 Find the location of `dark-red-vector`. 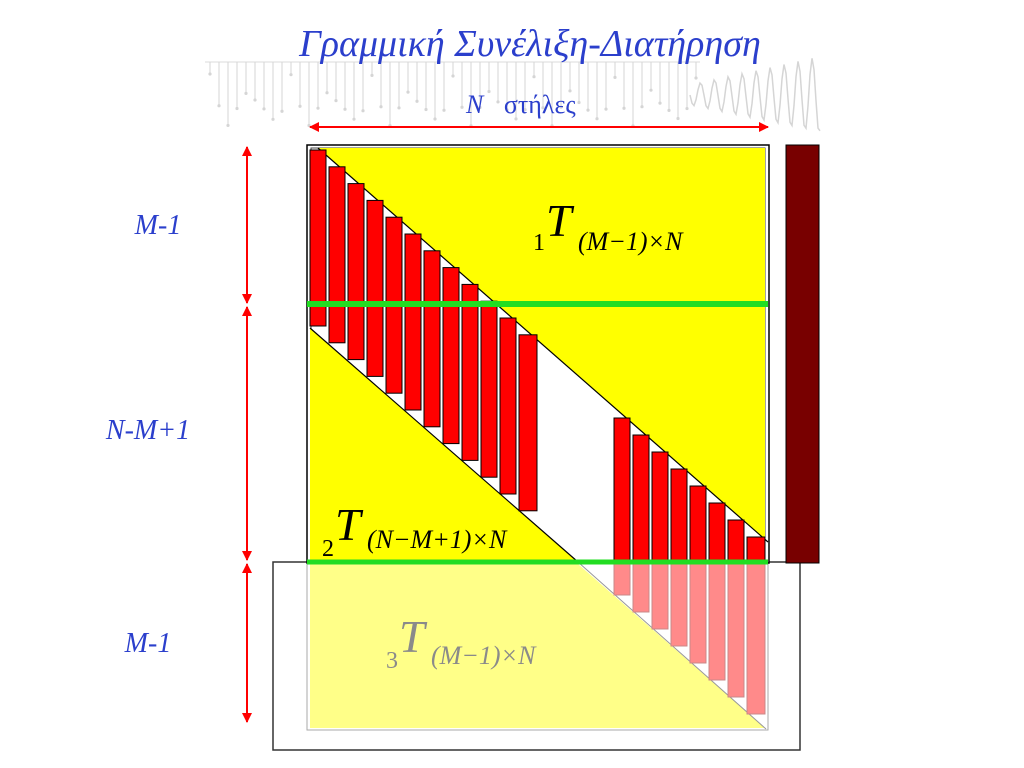

dark-red-vector is located at coordinates (802, 354).